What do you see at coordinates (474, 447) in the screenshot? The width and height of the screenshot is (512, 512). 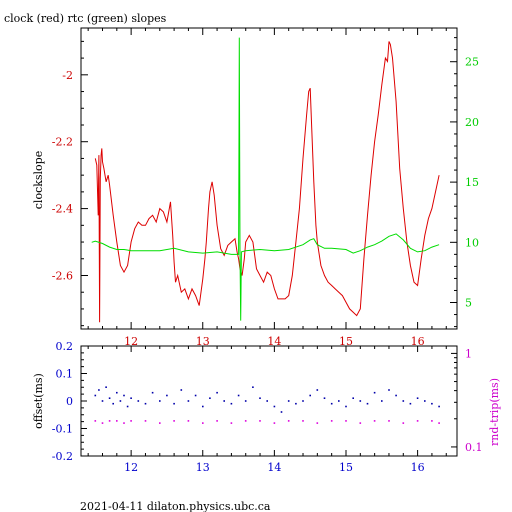 I see `y2-tick-label: 0.1` at bounding box center [474, 447].